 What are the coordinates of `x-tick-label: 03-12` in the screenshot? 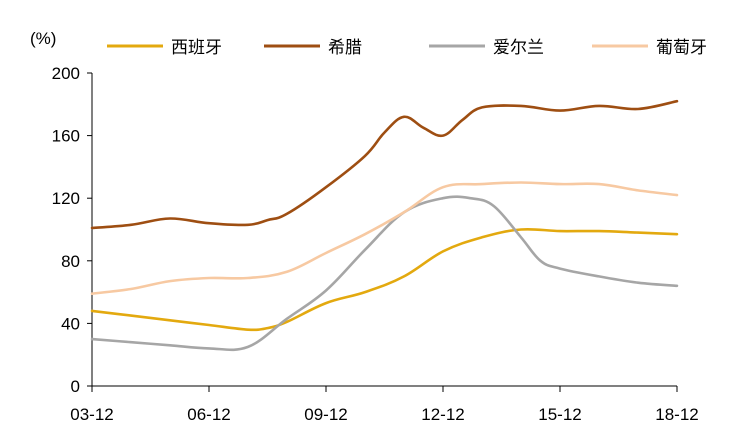 It's located at (91, 414).